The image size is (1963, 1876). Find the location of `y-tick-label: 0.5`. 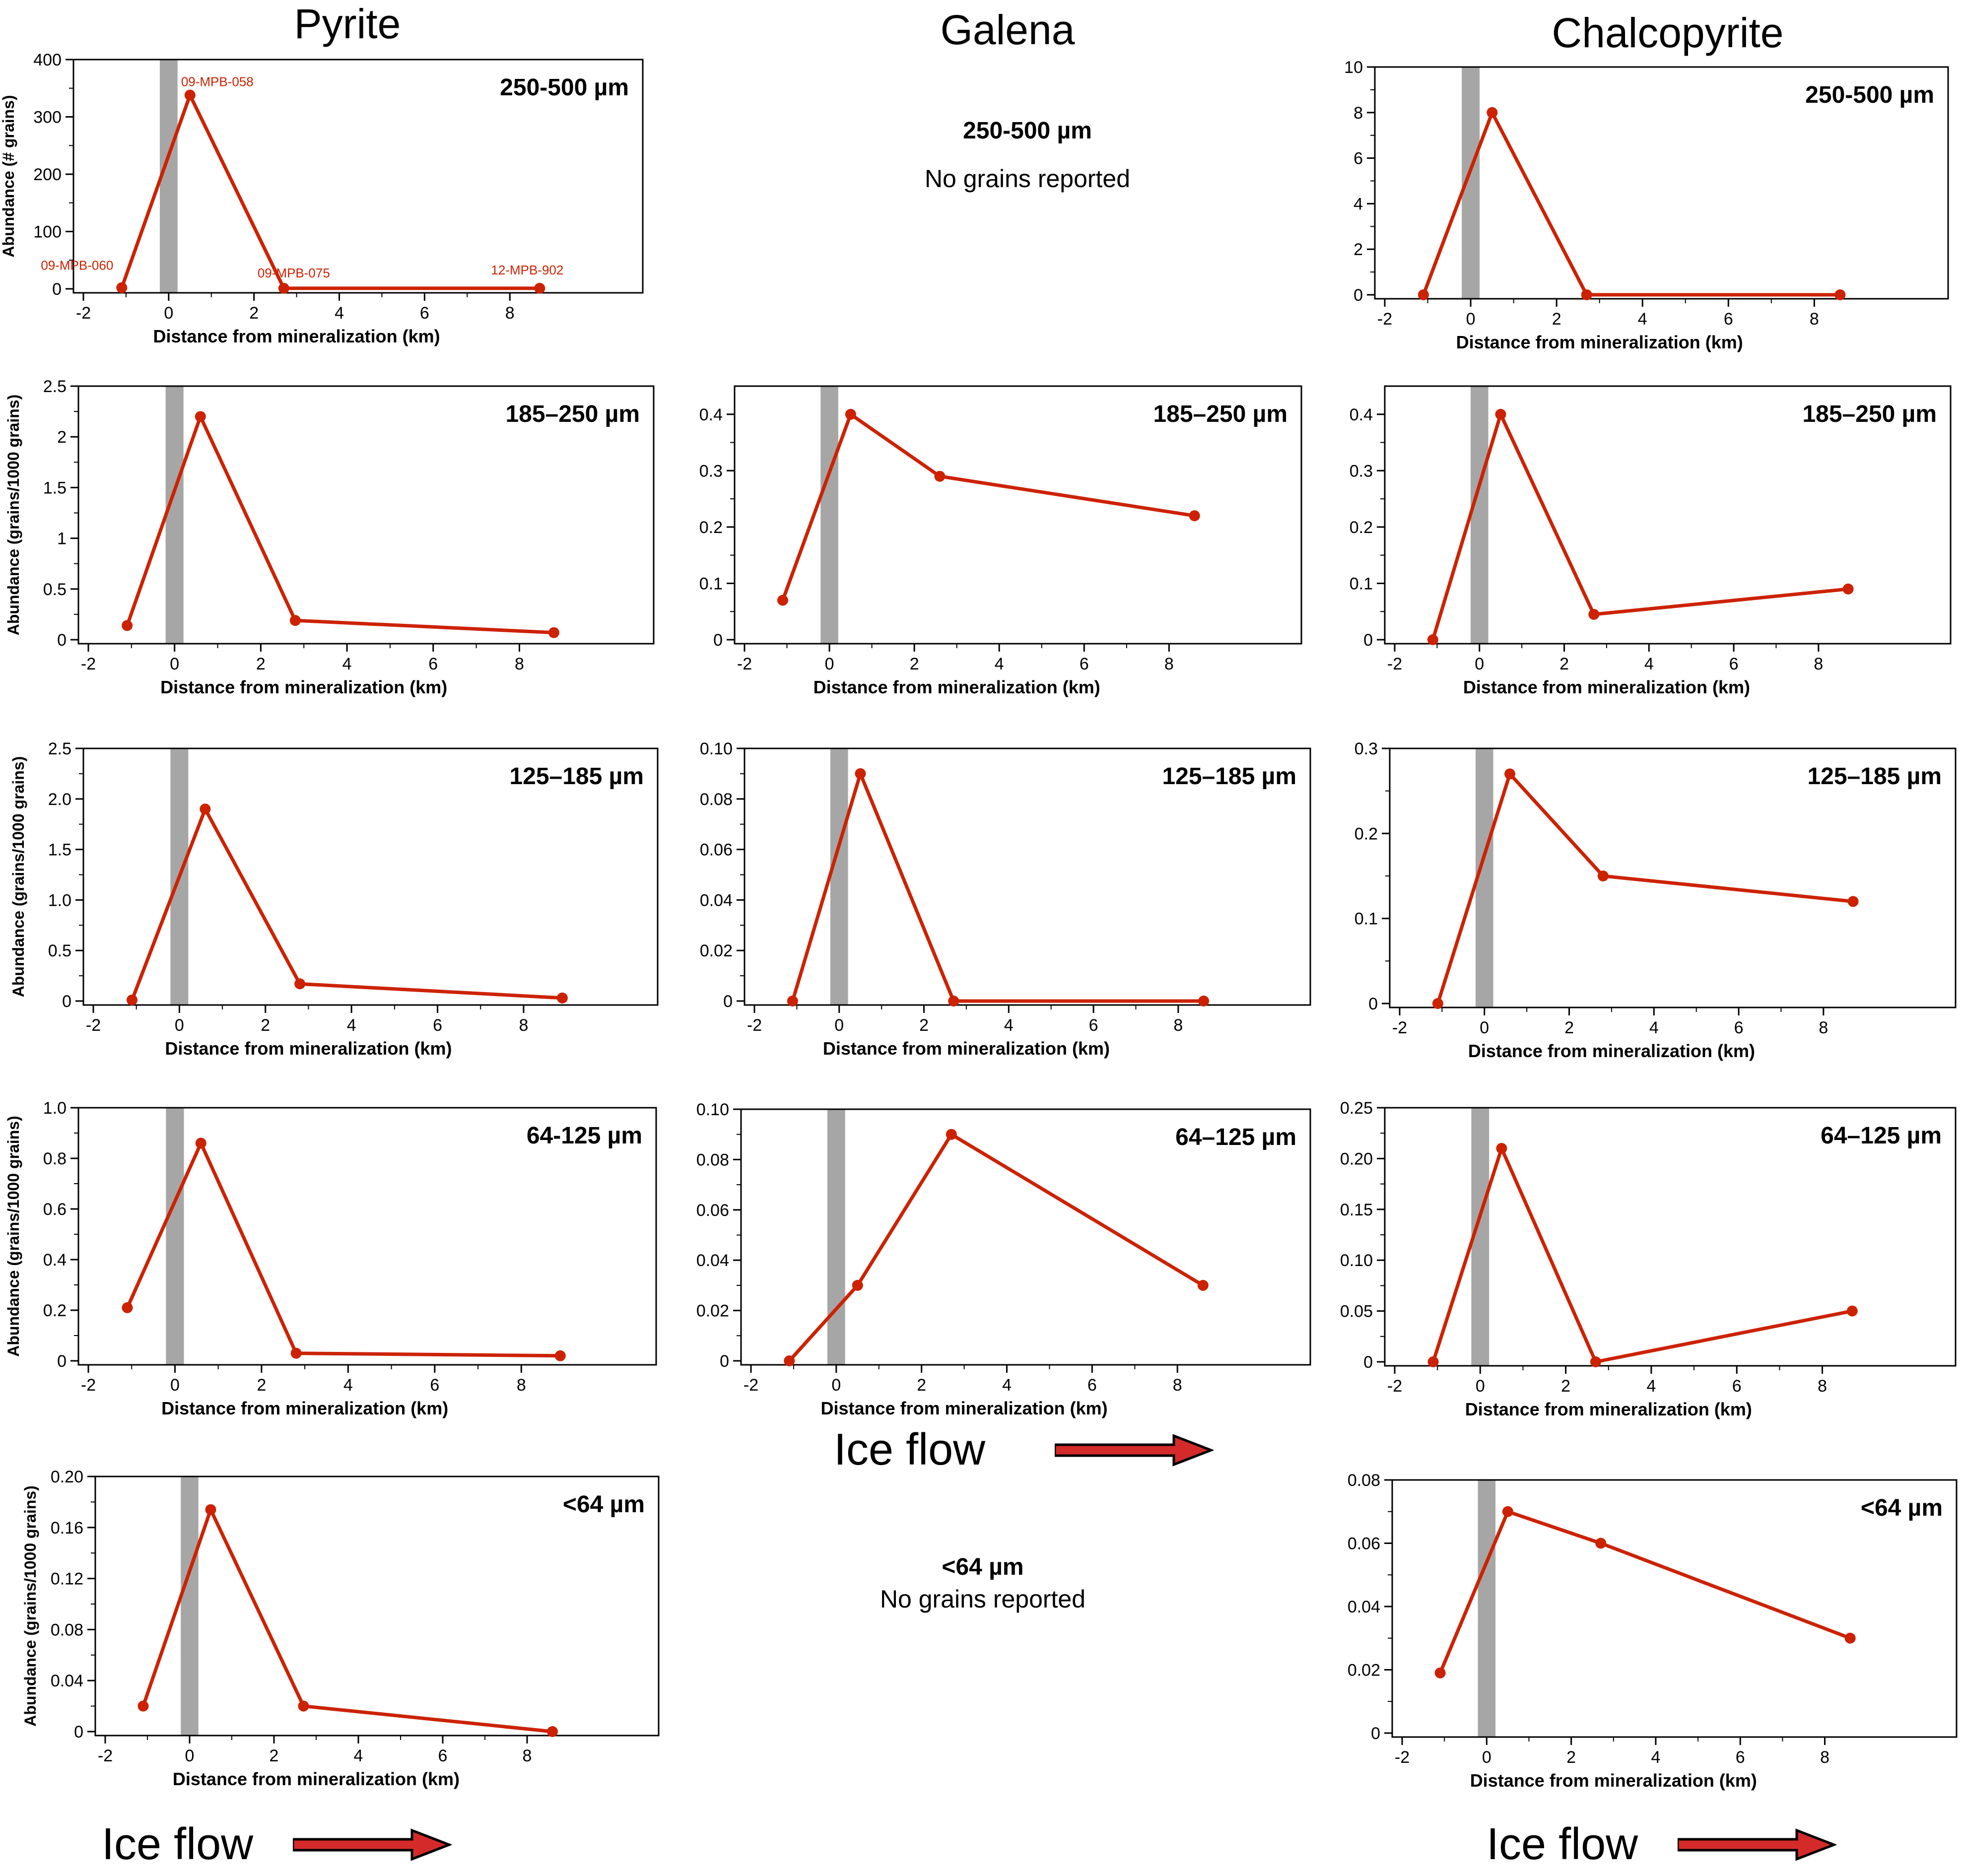

y-tick-label: 0.5 is located at coordinates (59, 950).